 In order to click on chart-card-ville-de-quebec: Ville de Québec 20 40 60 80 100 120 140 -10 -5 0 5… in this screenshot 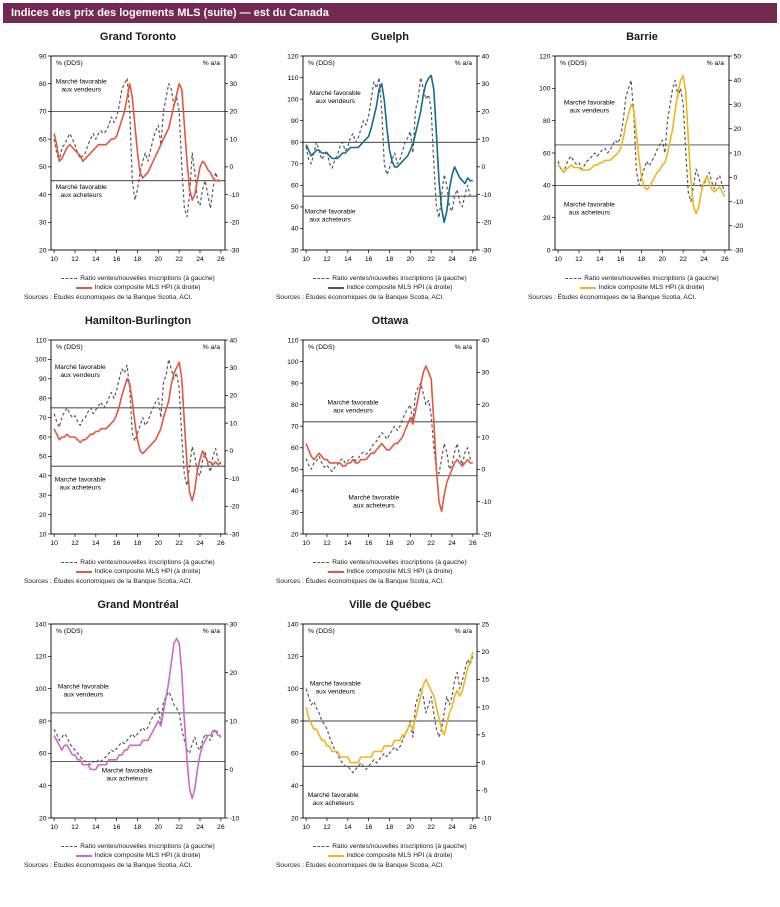, I will do `click(390, 734)`.